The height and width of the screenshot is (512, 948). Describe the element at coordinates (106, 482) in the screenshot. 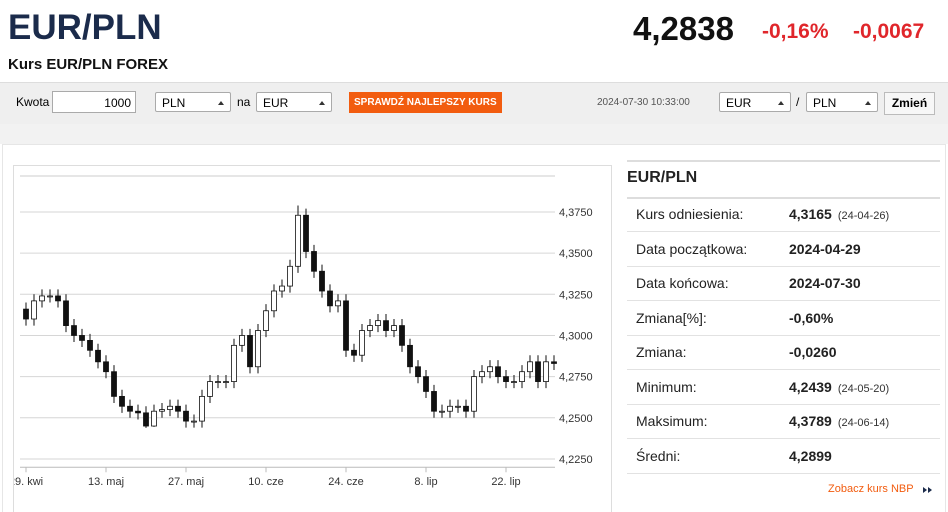

I see `x-tick-label: 13. maj` at that location.